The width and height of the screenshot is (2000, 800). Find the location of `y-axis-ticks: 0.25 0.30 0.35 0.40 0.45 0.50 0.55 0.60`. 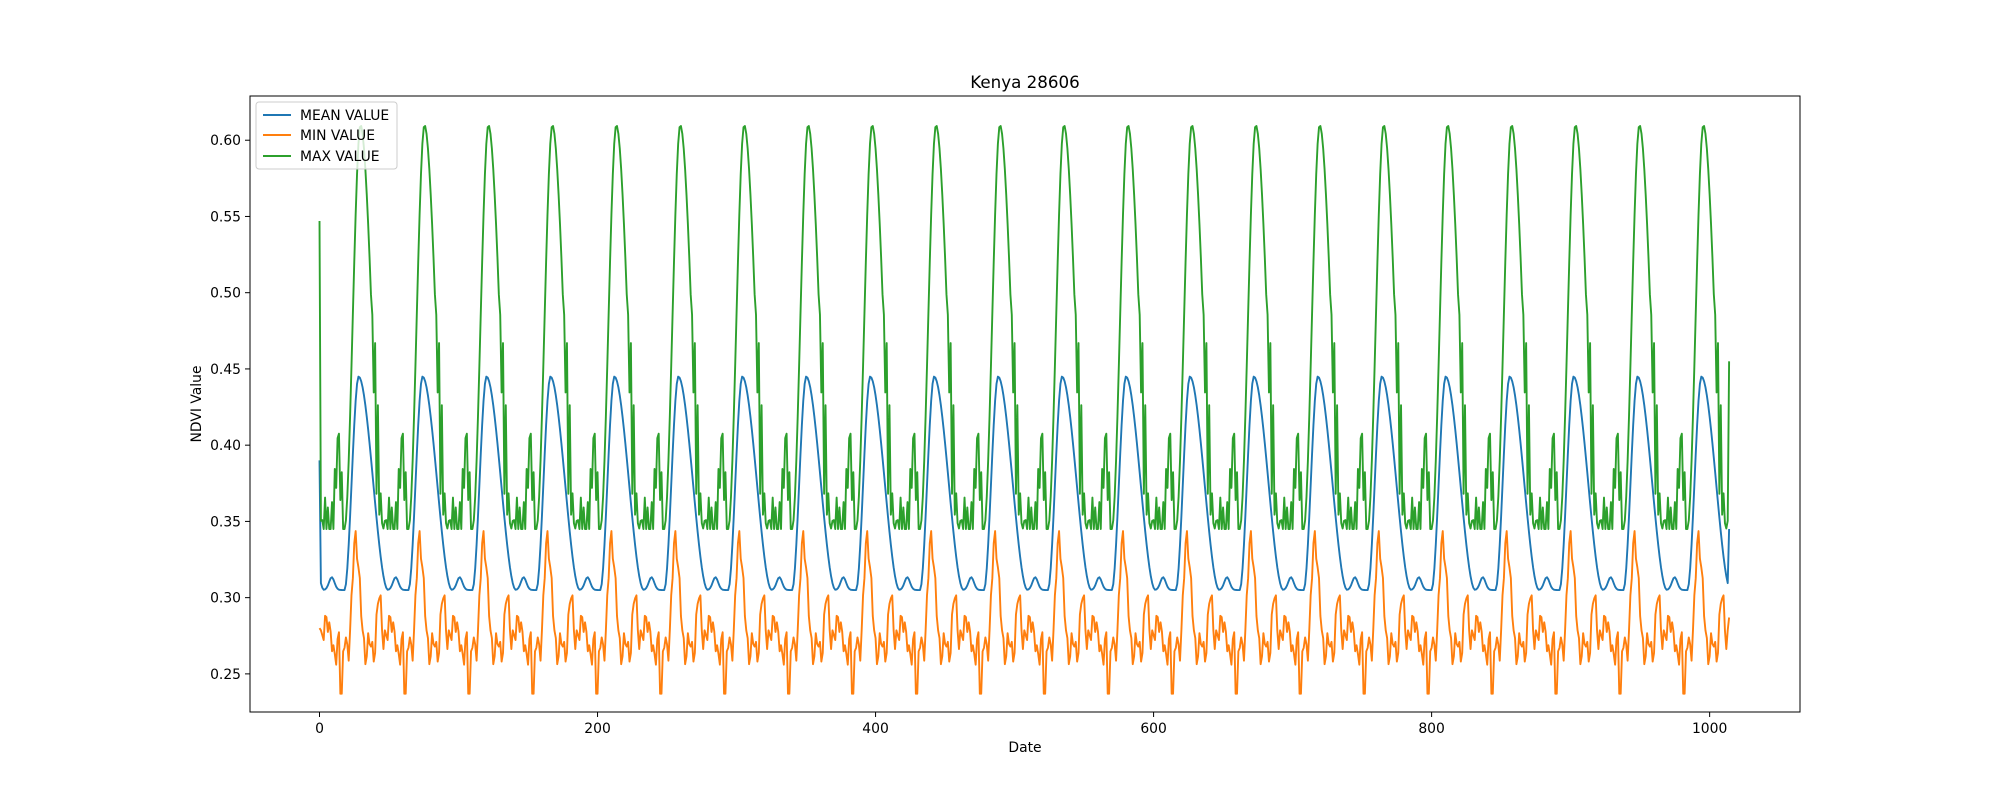

y-axis-ticks: 0.25 0.30 0.35 0.40 0.45 0.50 0.55 0.60 is located at coordinates (230, 408).